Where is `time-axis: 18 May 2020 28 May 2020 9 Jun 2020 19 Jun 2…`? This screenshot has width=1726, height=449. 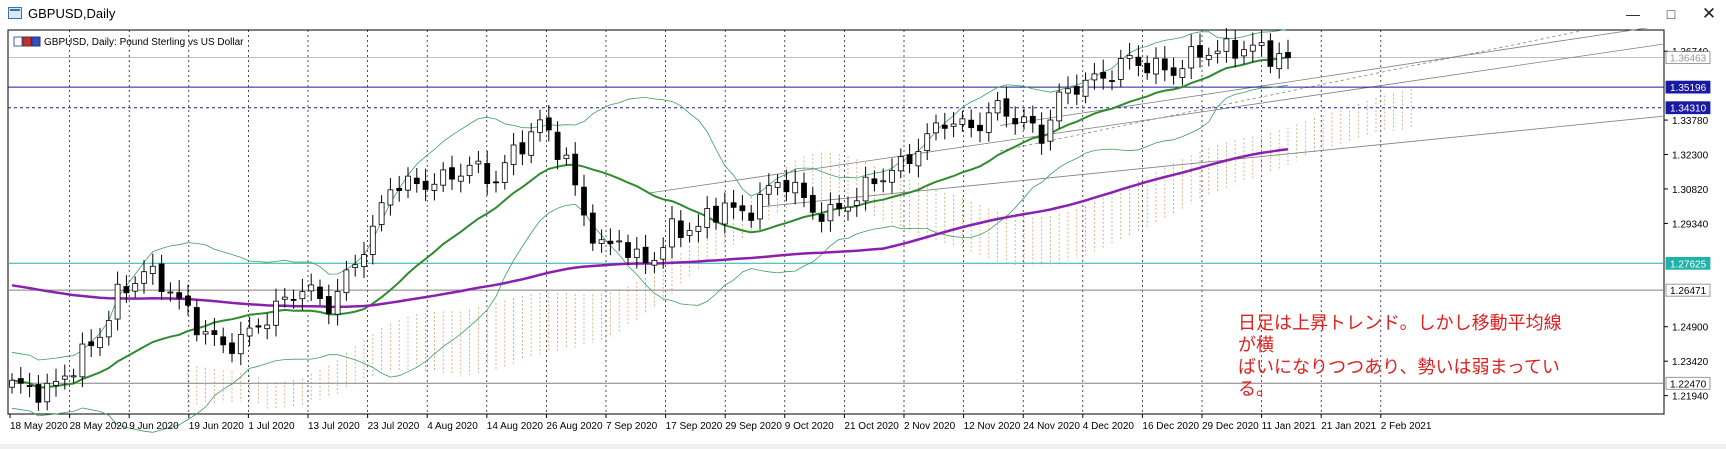
time-axis: 18 May 2020 28 May 2020 9 Jun 2020 19 Jun 2… is located at coordinates (720, 423).